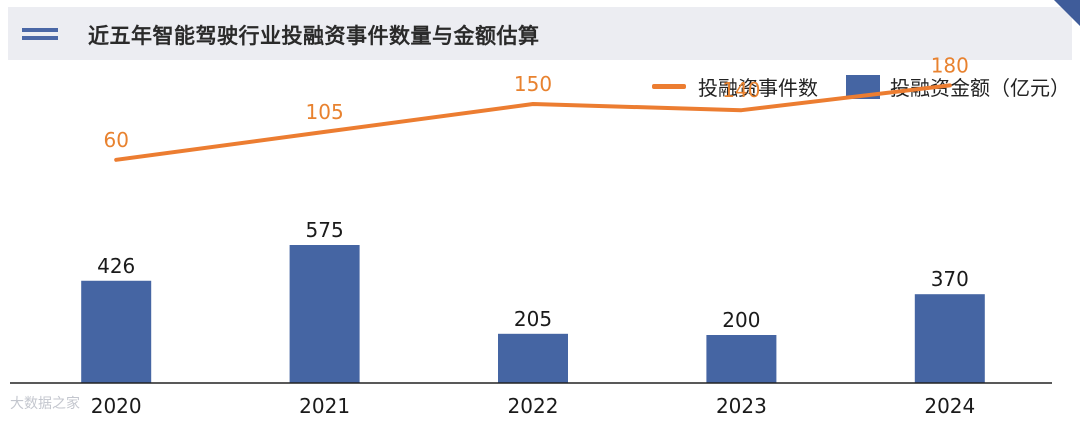  I want to click on bar-2024, so click(949, 338).